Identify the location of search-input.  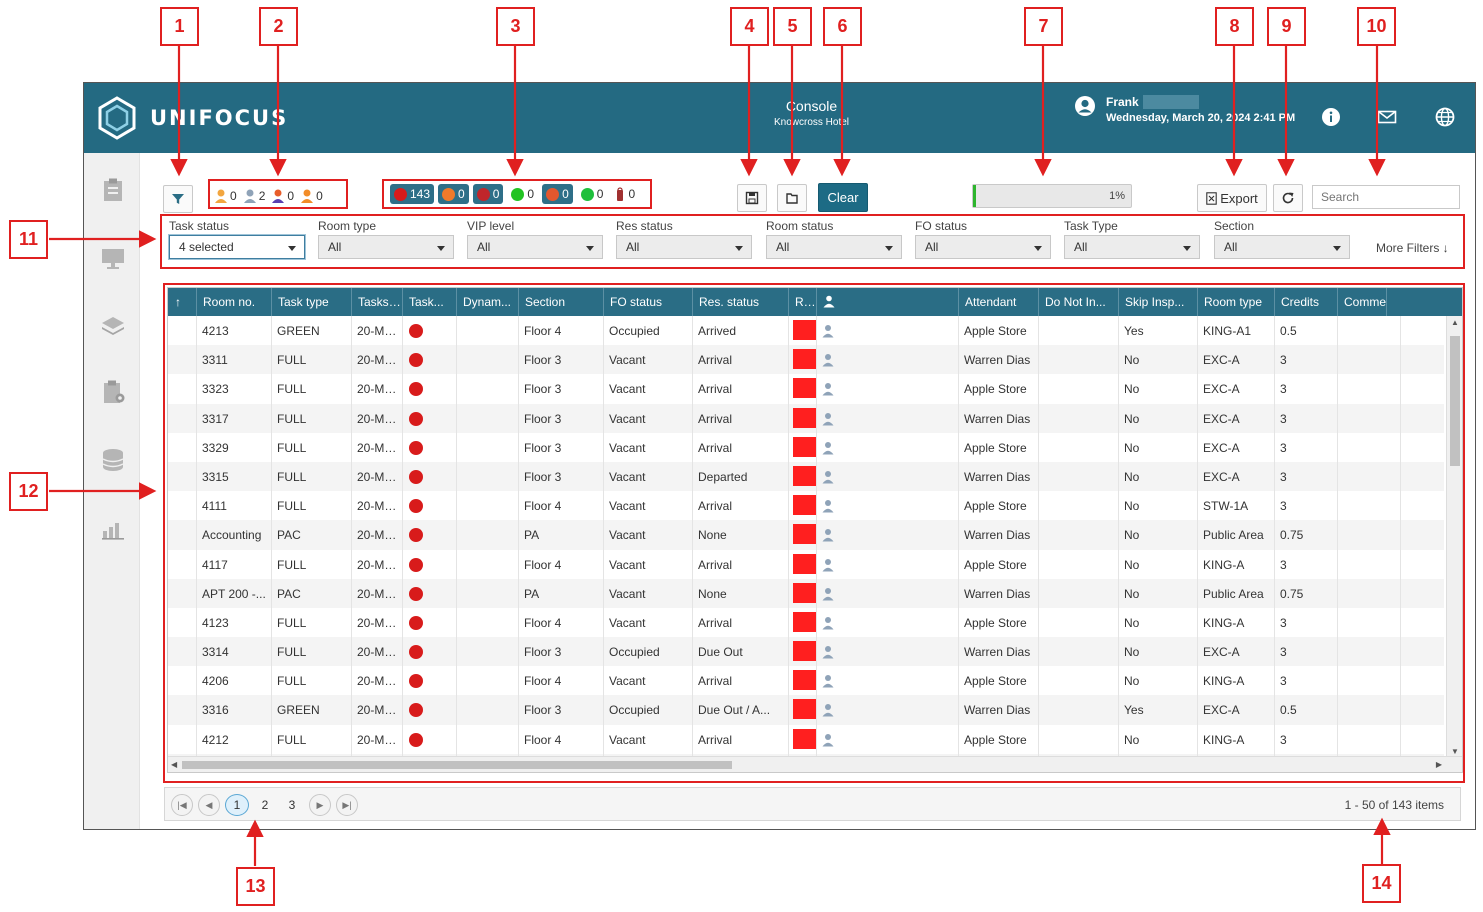
(1386, 197).